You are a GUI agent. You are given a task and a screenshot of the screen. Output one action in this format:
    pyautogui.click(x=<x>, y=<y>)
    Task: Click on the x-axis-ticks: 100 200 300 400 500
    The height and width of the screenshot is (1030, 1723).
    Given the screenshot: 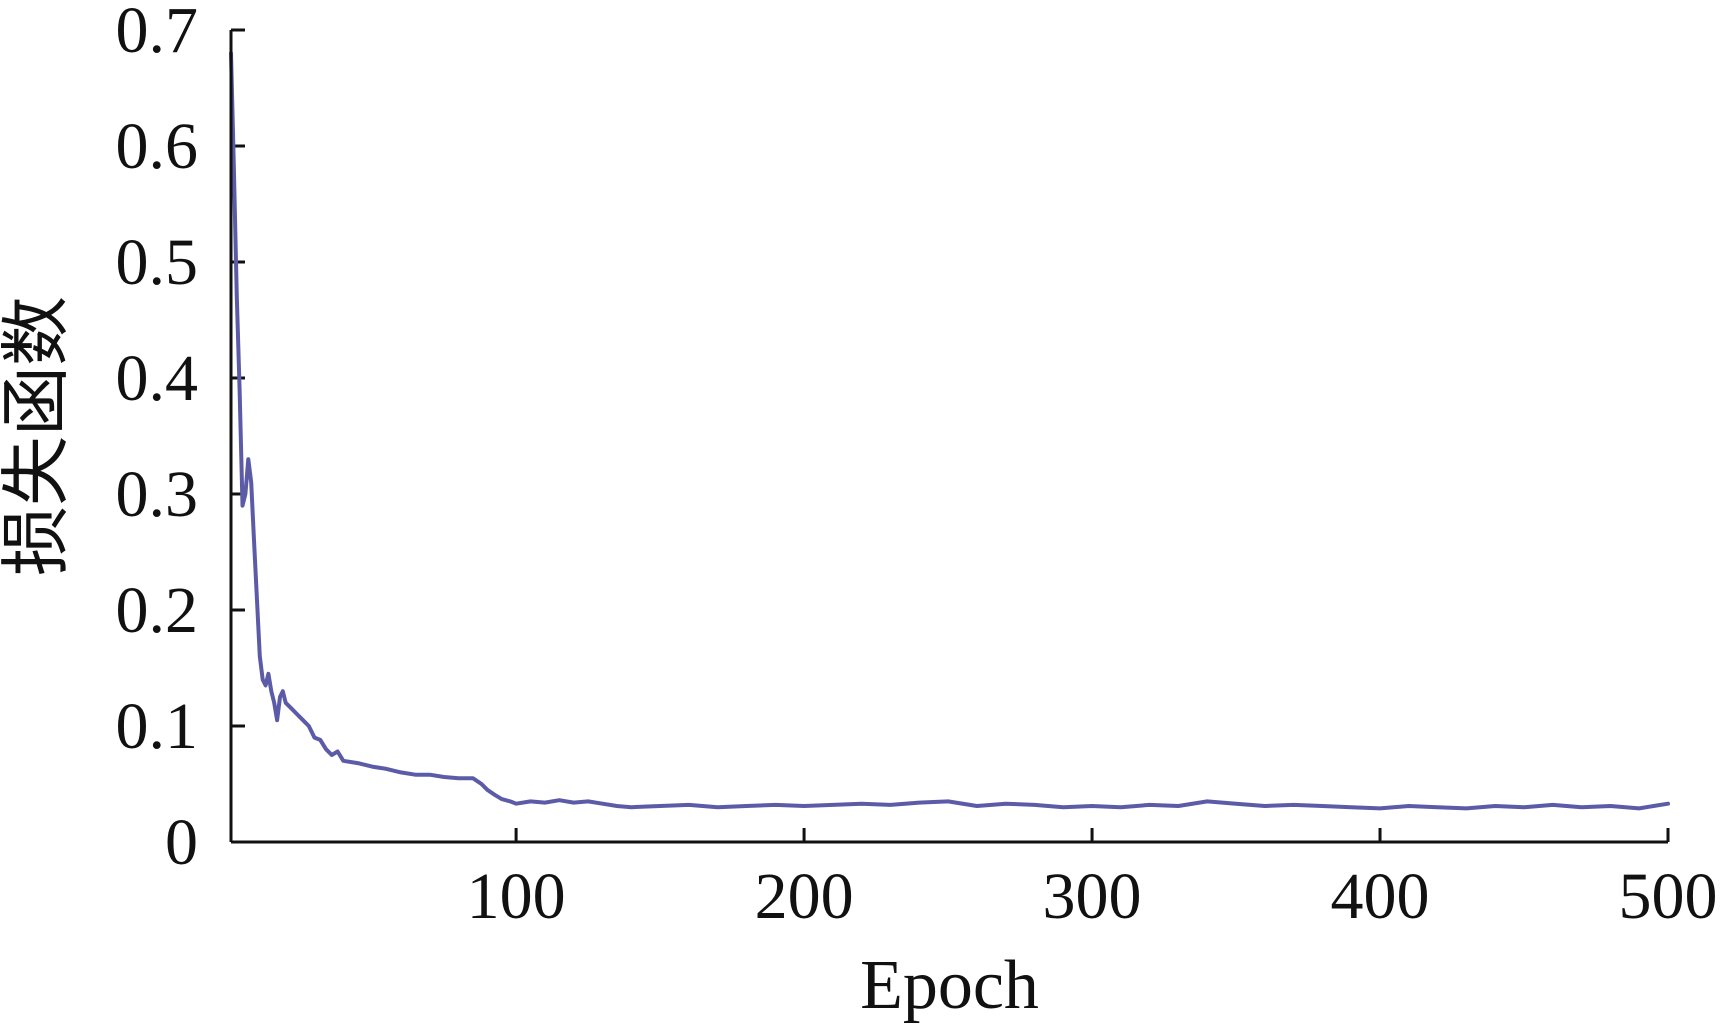 What is the action you would take?
    pyautogui.click(x=1092, y=880)
    